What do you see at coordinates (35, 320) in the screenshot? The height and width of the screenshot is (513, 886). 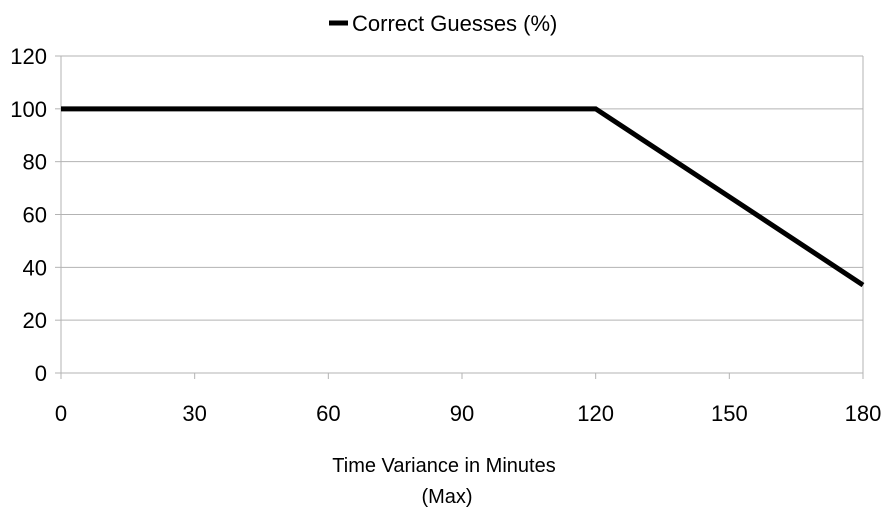 I see `y-tick-label-20: 20` at bounding box center [35, 320].